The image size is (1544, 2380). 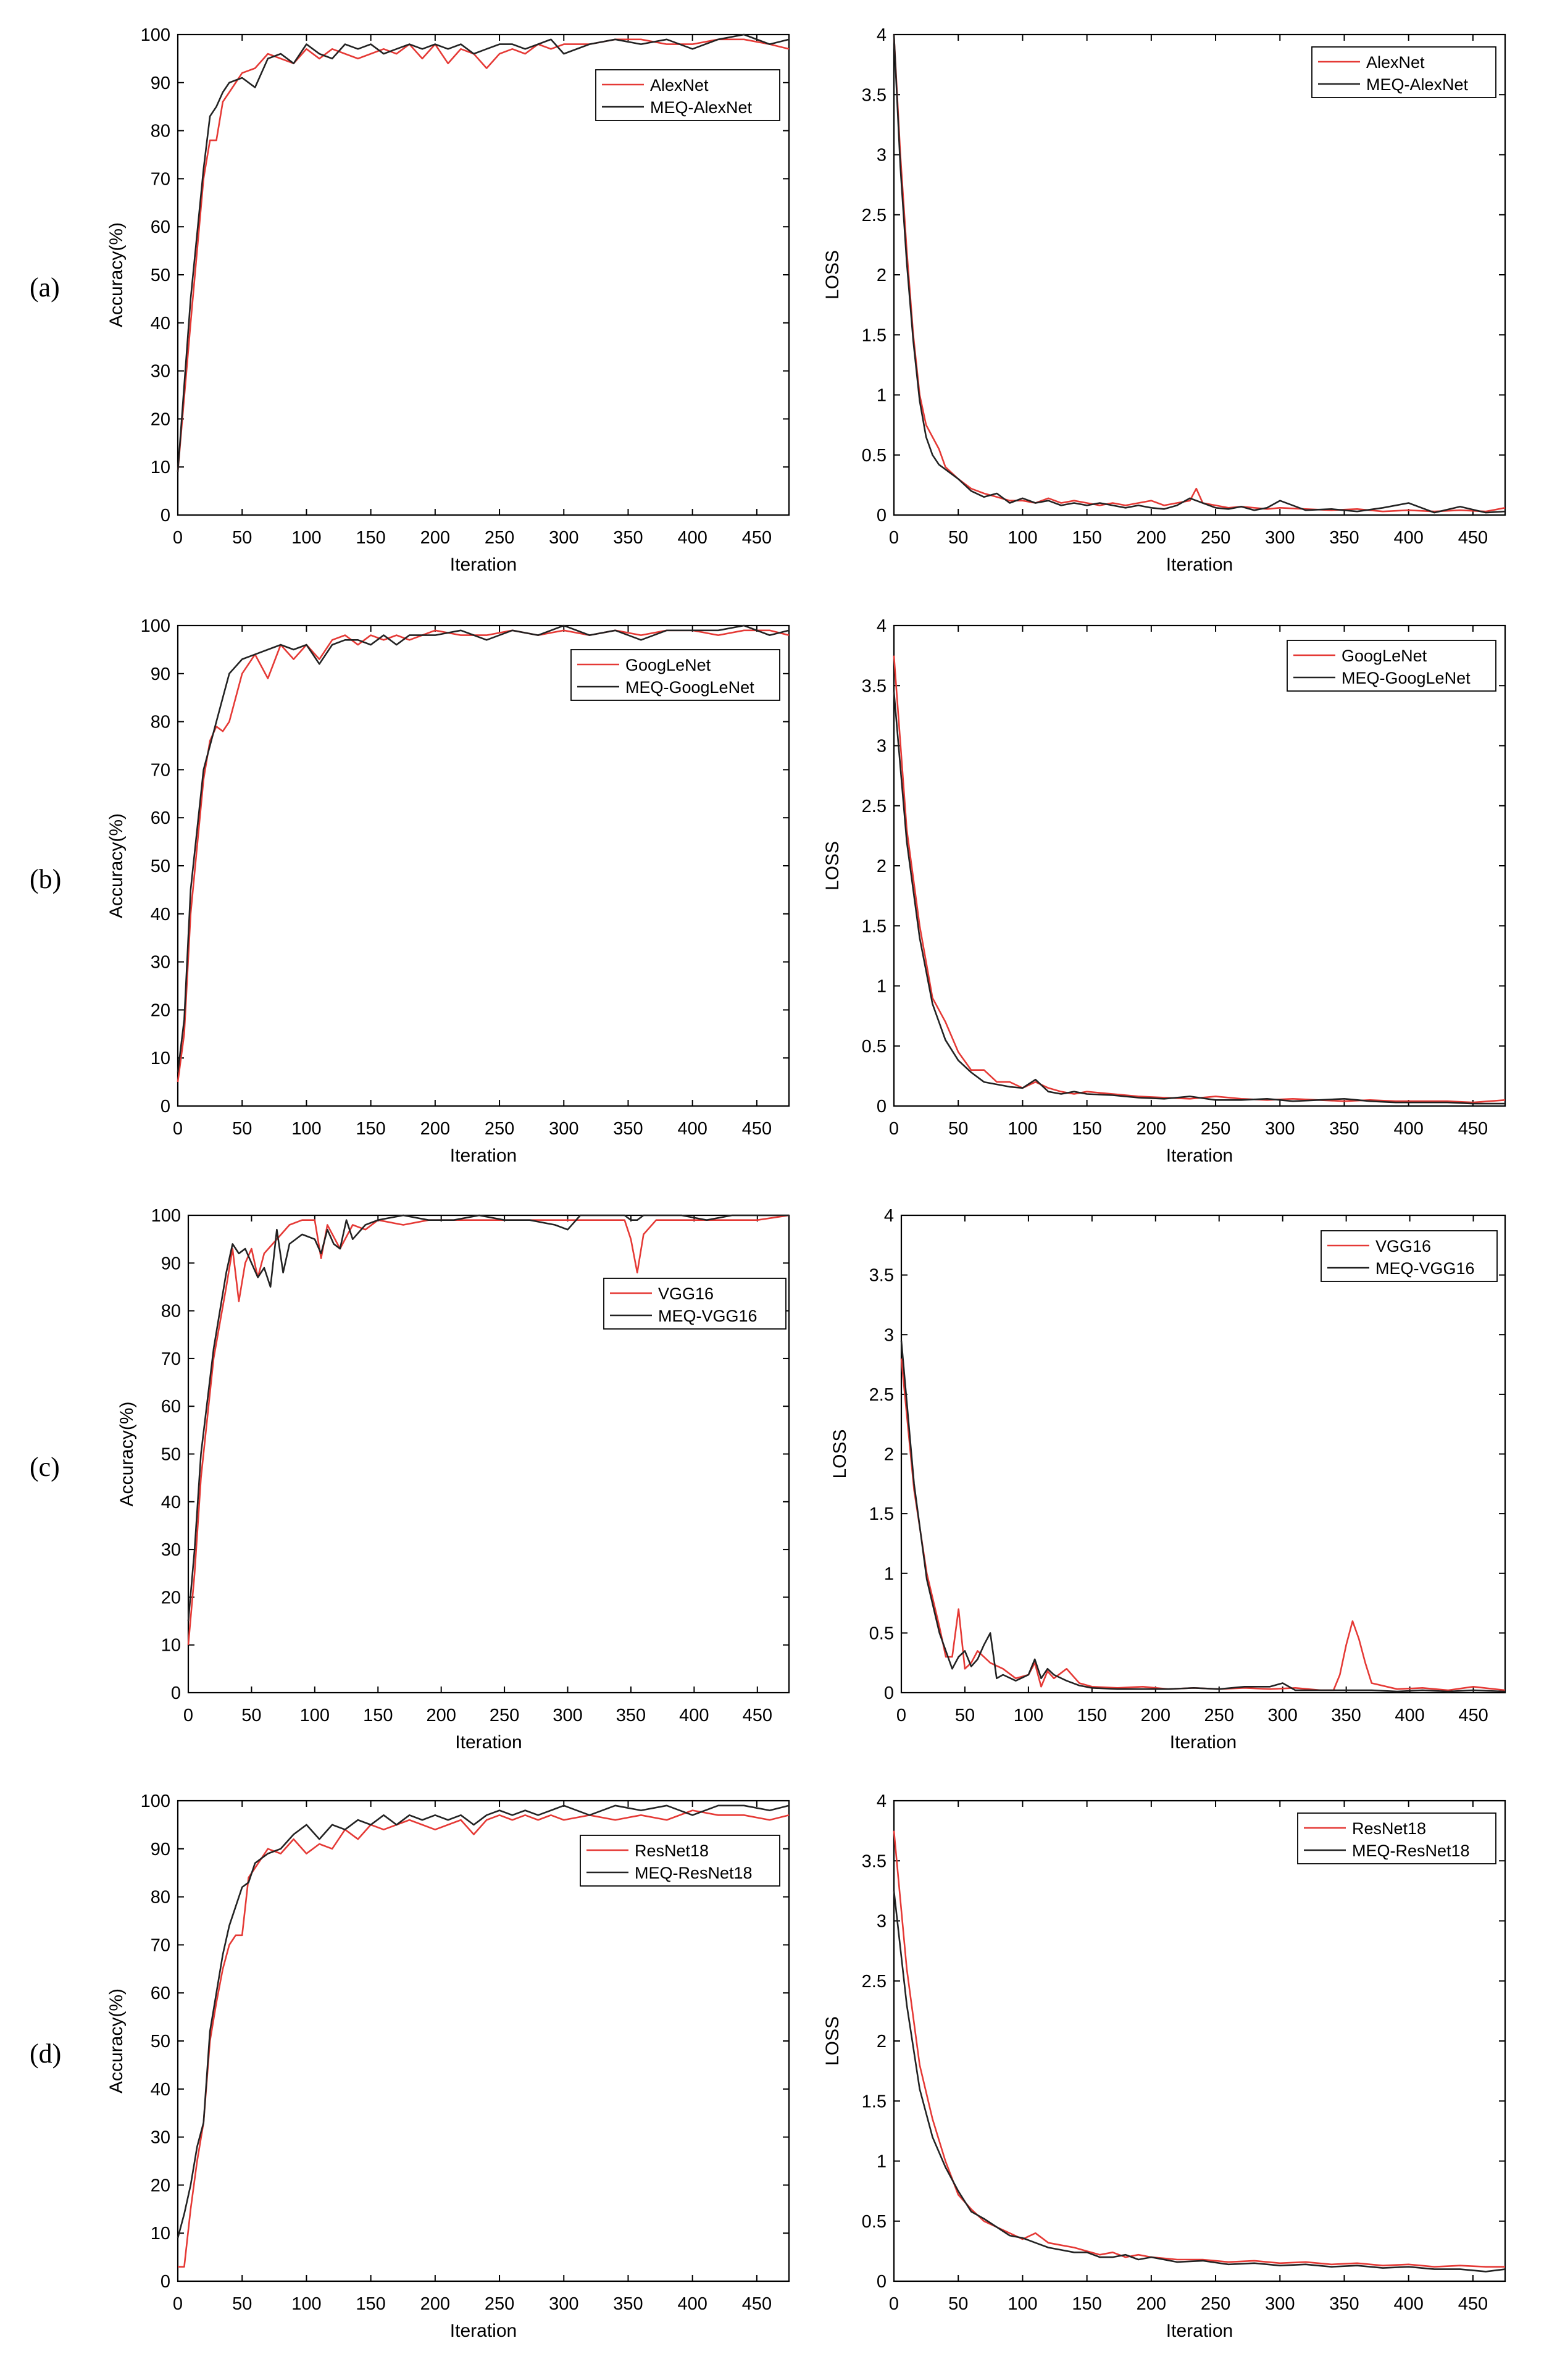 I want to click on y-tick-label: 60, so click(x=160, y=227).